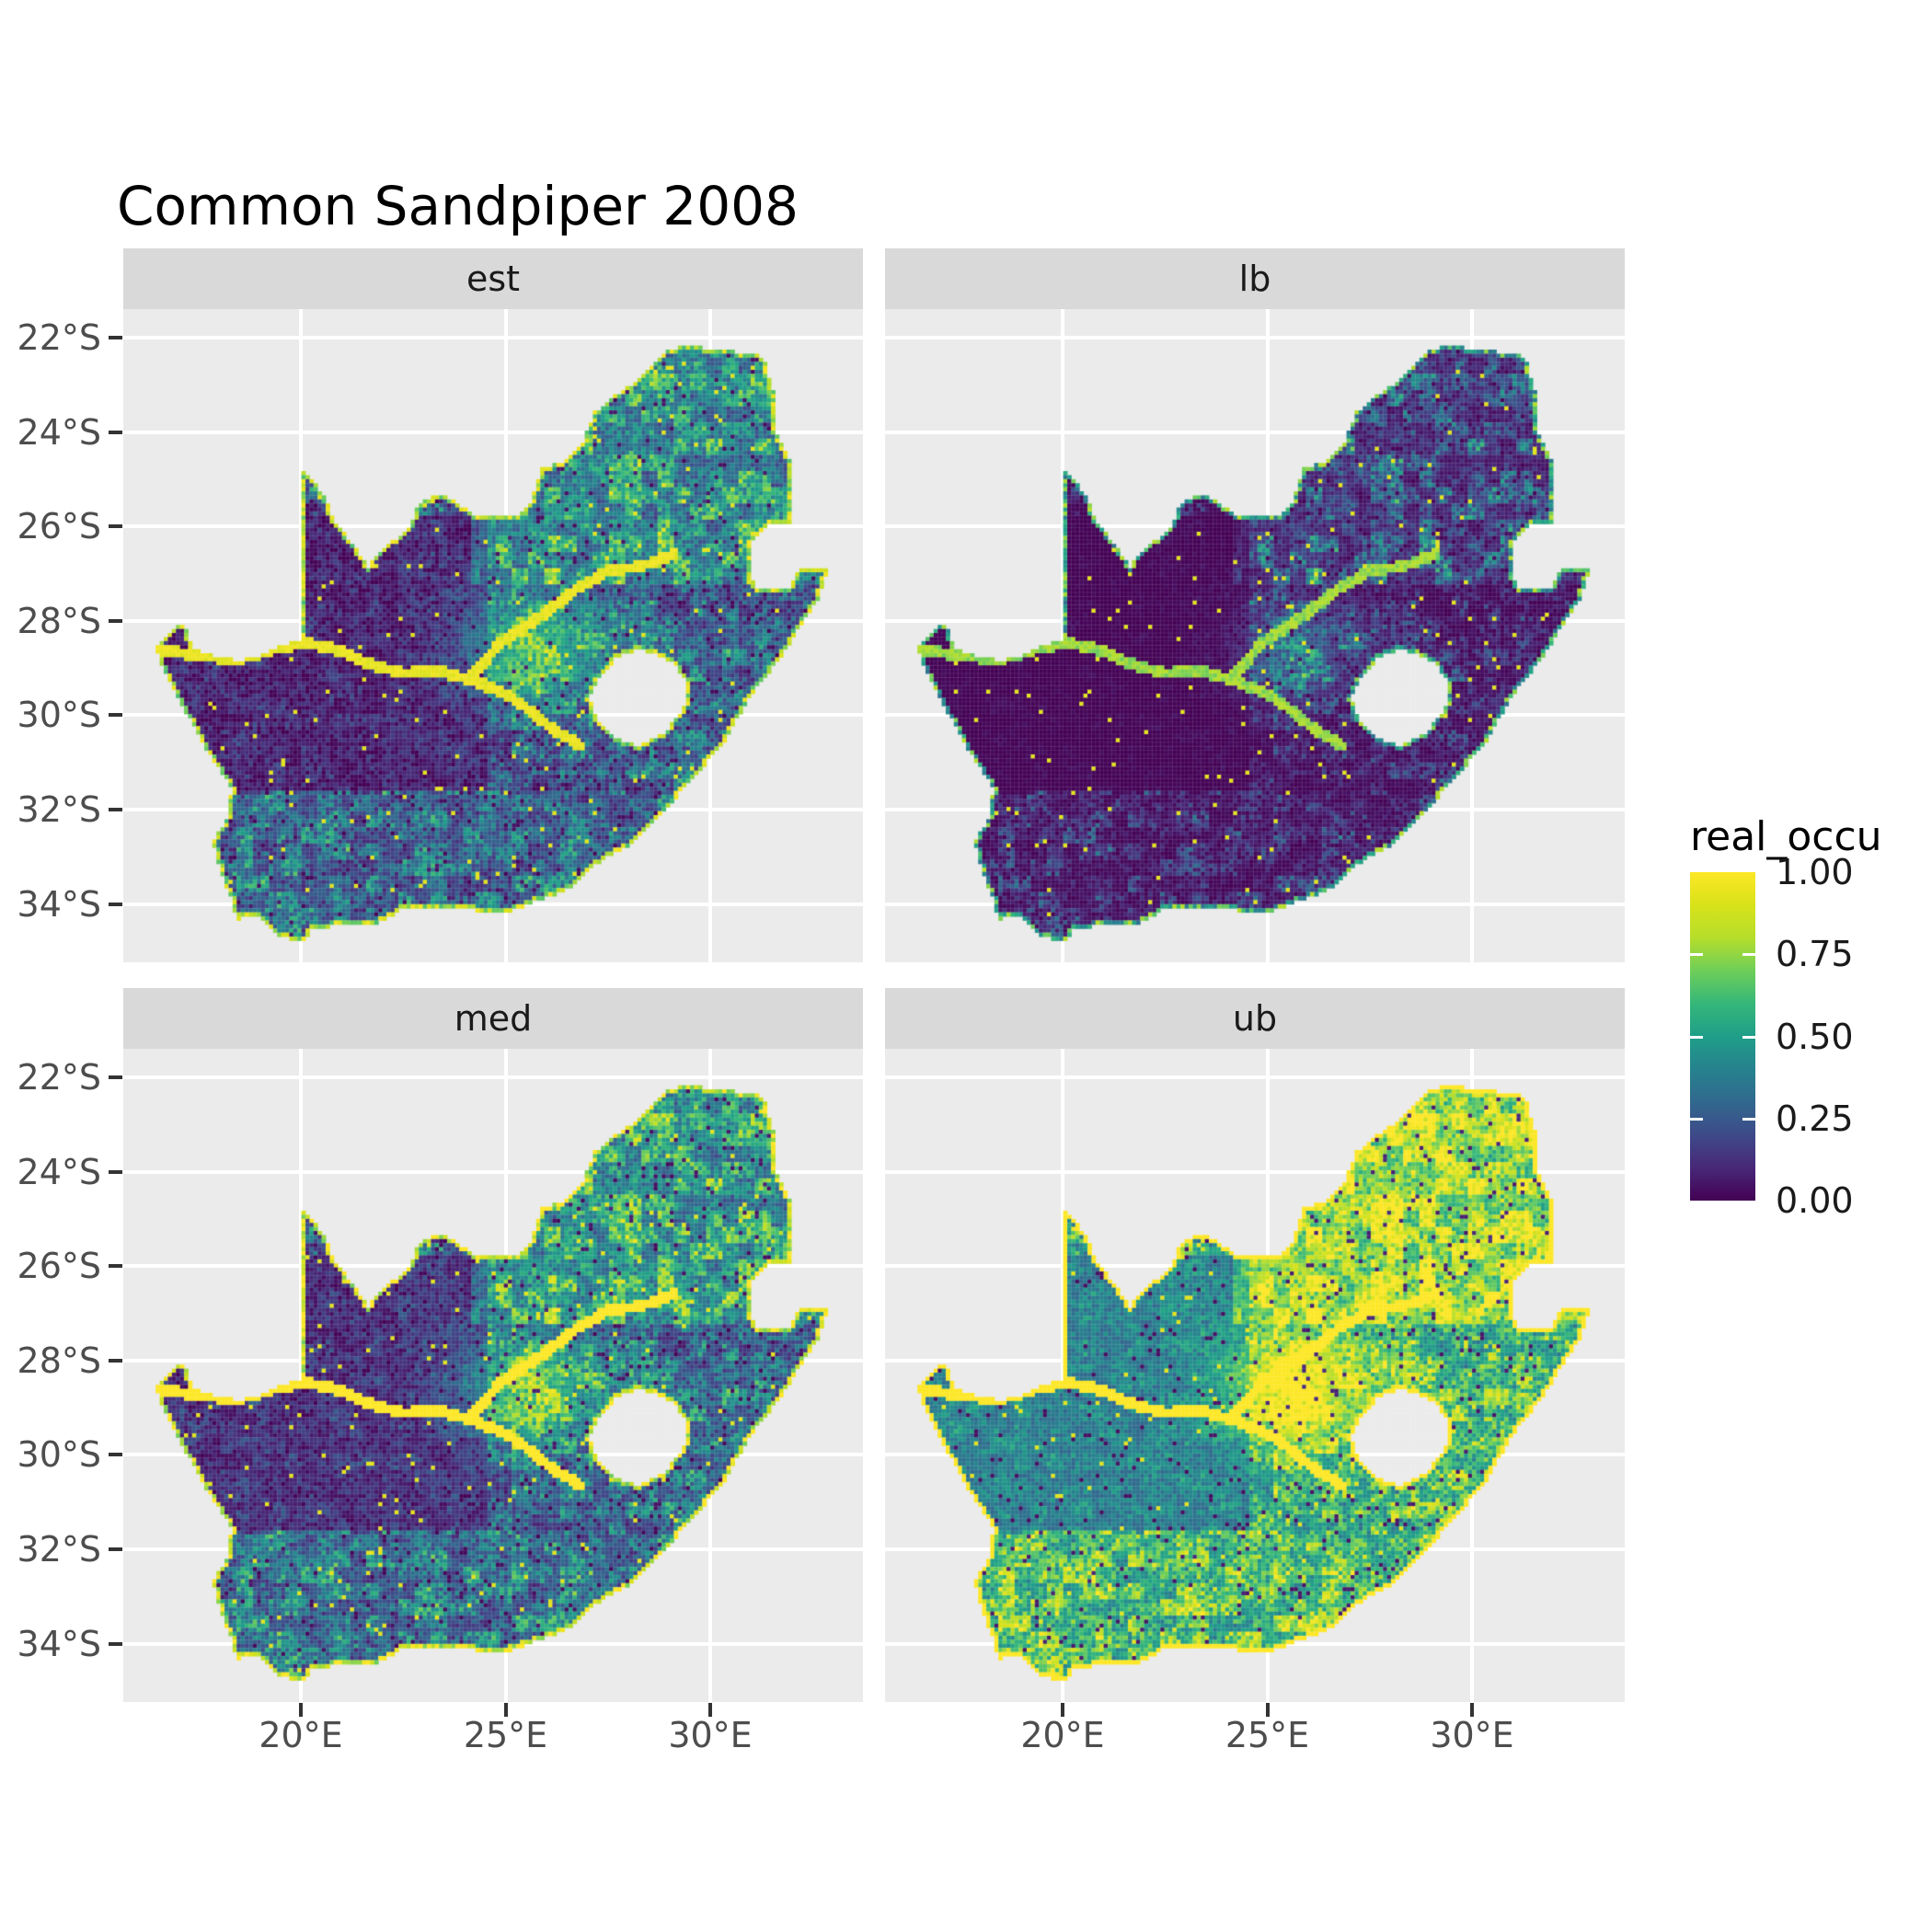 The width and height of the screenshot is (1932, 1932). I want to click on facet-strip-label: lb, so click(1254, 279).